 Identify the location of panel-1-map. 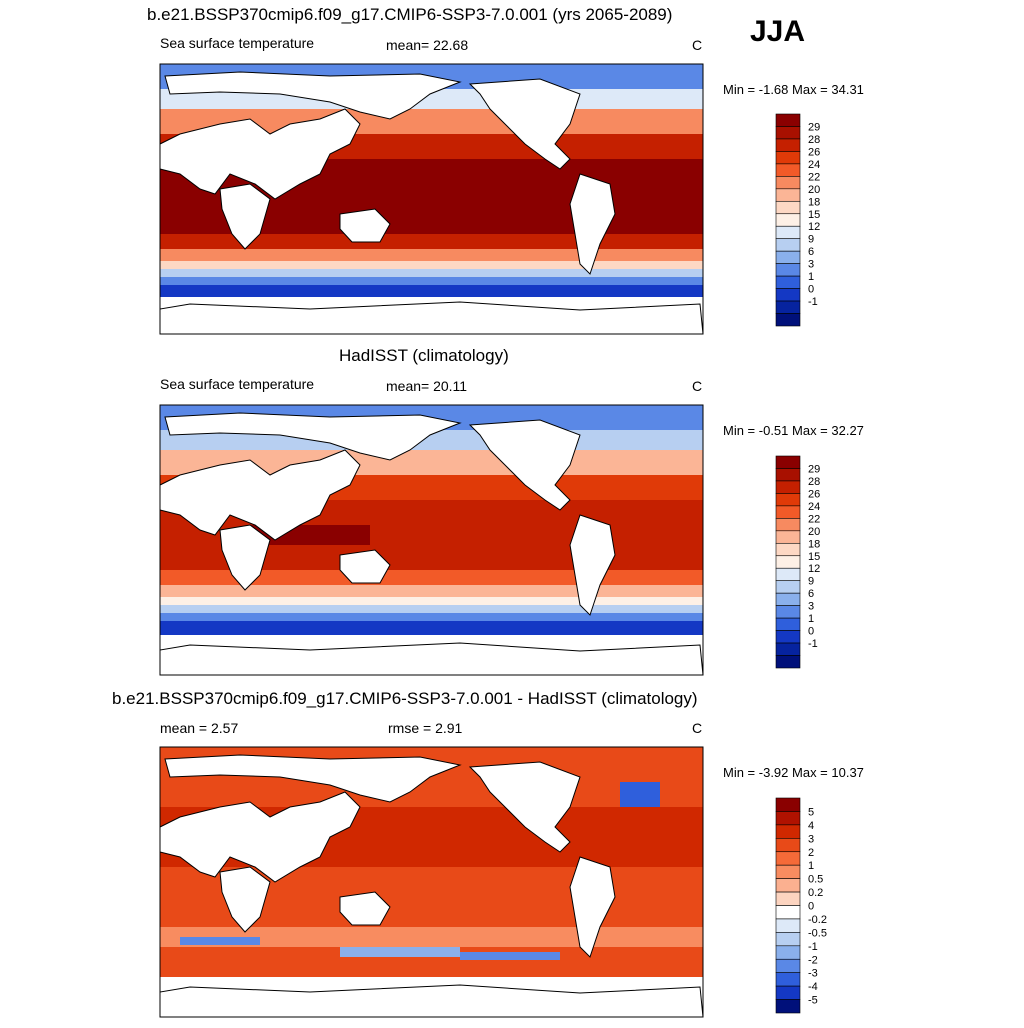
(431, 199).